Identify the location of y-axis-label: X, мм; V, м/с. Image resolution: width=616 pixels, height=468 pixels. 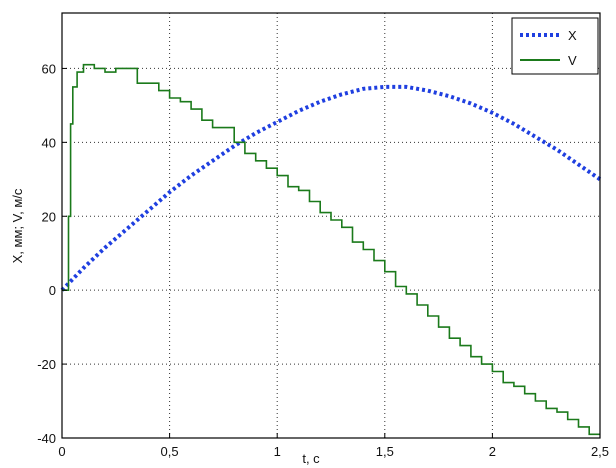
(17, 225).